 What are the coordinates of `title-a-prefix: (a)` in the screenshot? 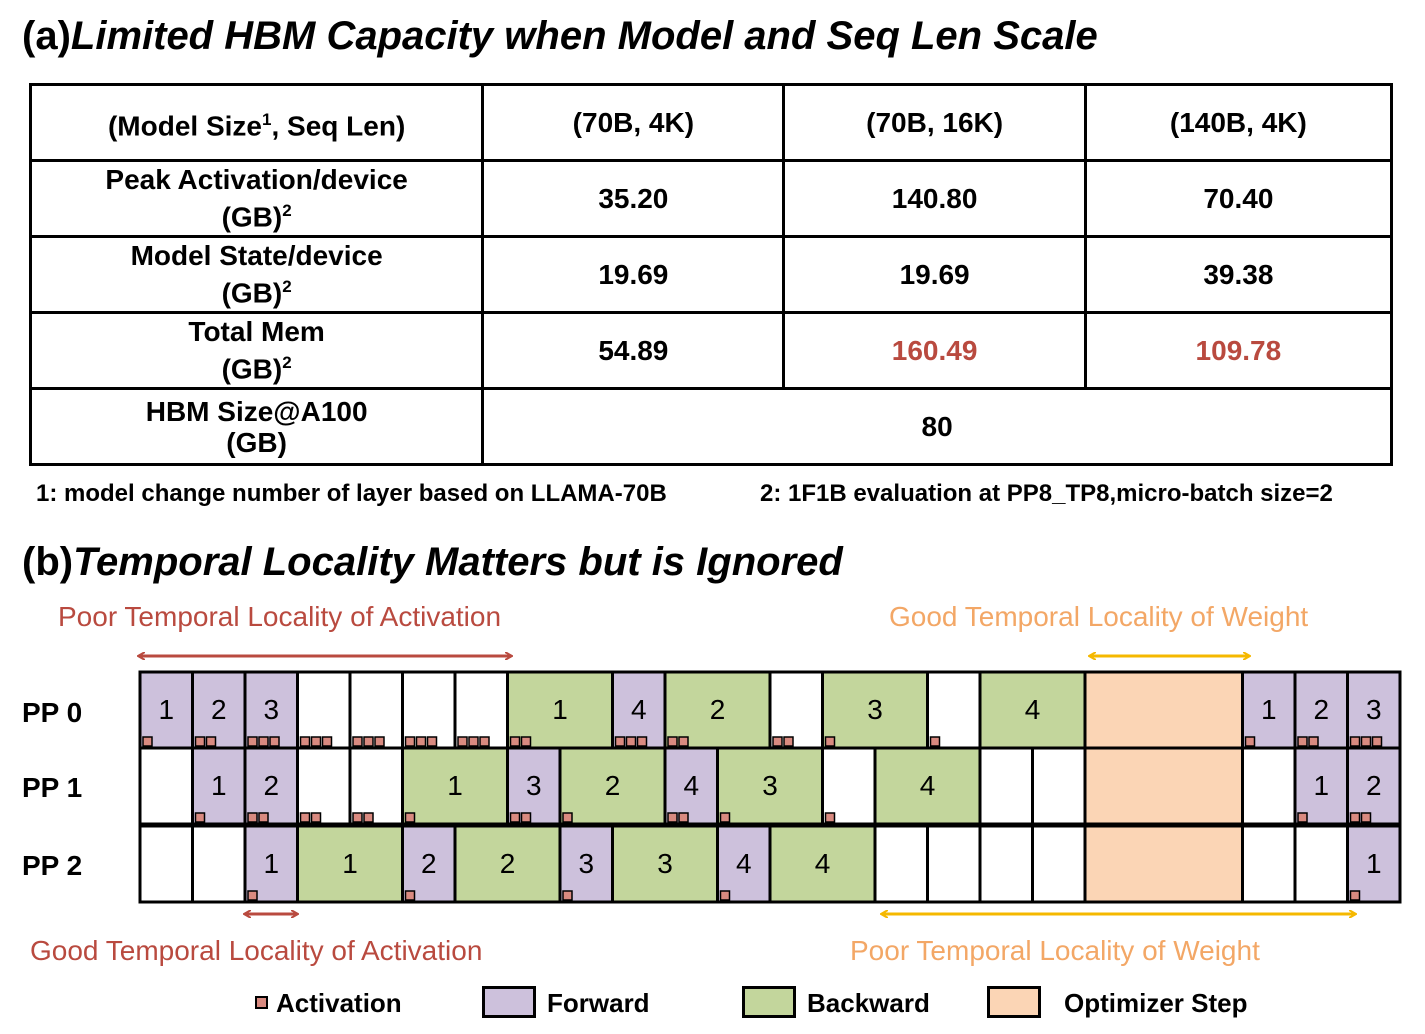 It's located at (46, 36).